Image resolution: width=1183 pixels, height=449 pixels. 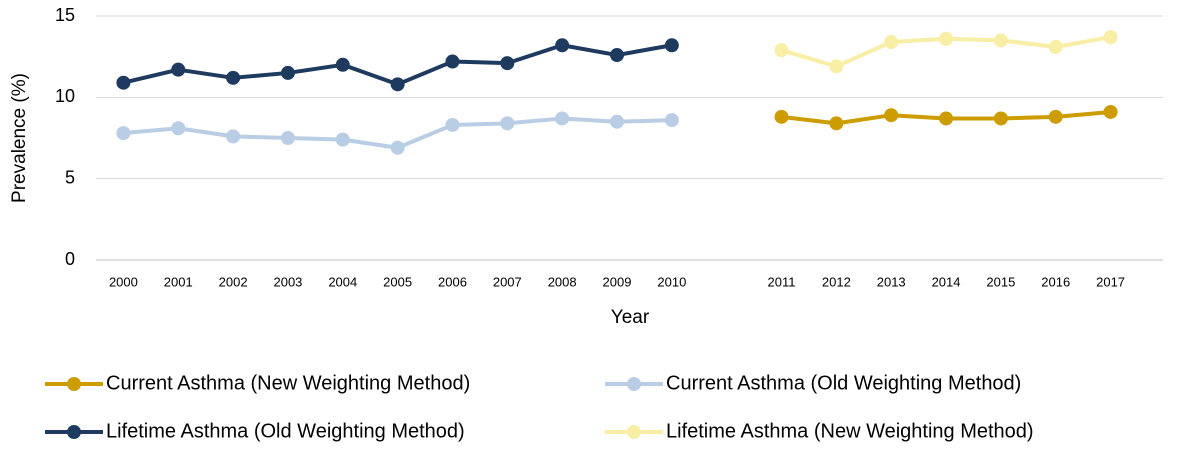 What do you see at coordinates (630, 317) in the screenshot?
I see `x-axis-title: Year` at bounding box center [630, 317].